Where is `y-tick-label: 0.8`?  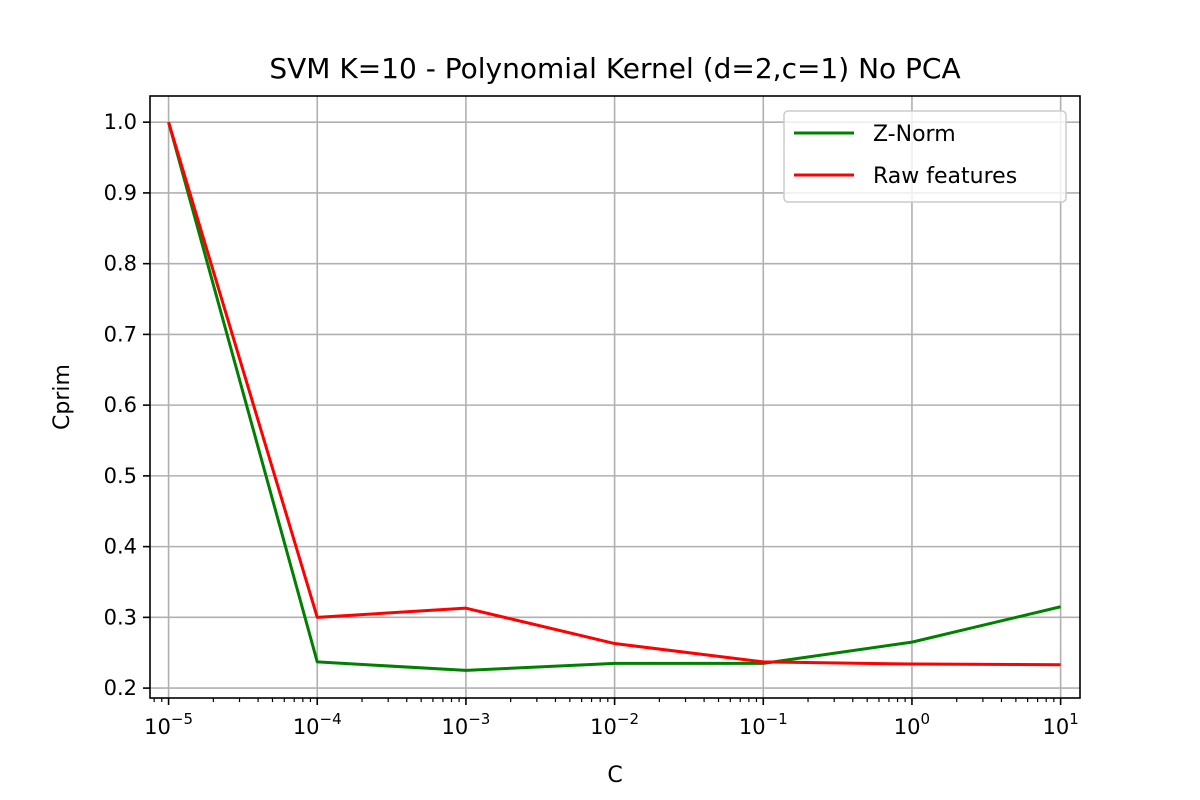 y-tick-label: 0.8 is located at coordinates (120, 264).